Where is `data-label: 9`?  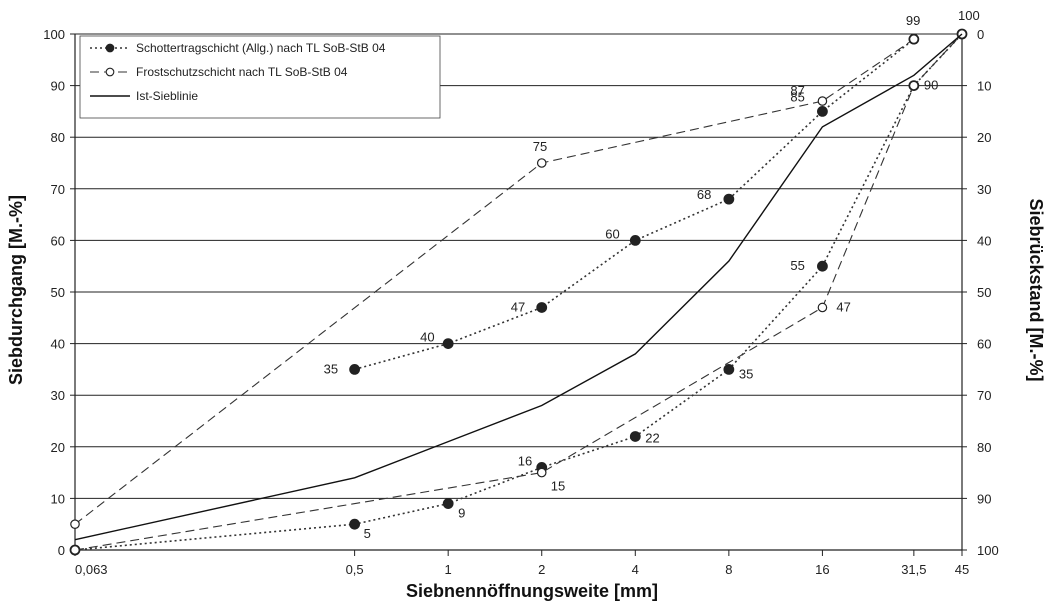
data-label: 9 is located at coordinates (461, 513).